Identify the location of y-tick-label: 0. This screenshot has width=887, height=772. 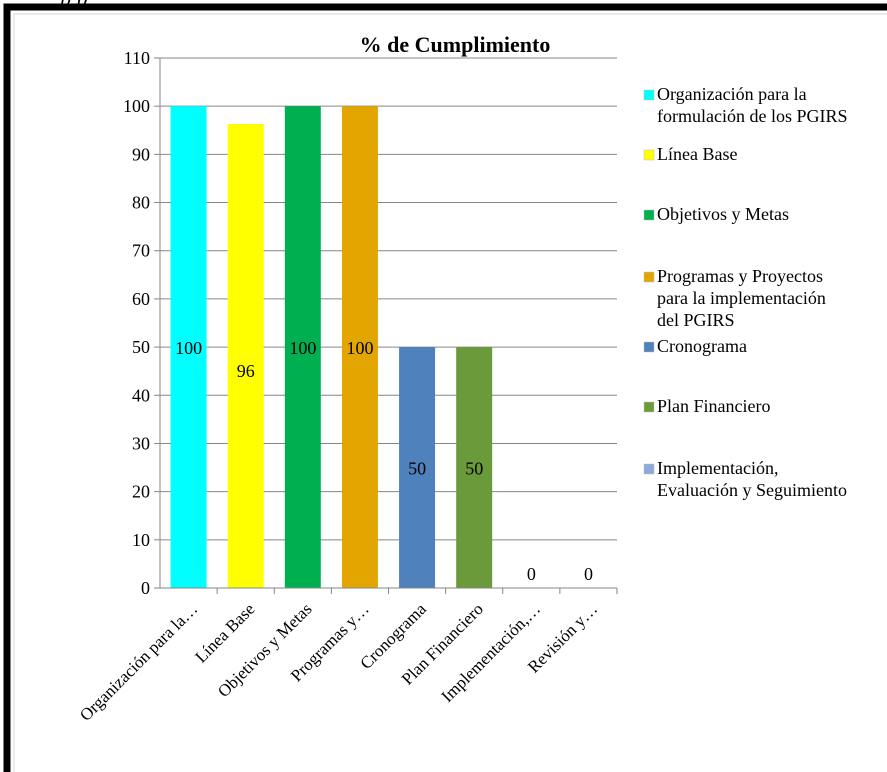
(145, 588).